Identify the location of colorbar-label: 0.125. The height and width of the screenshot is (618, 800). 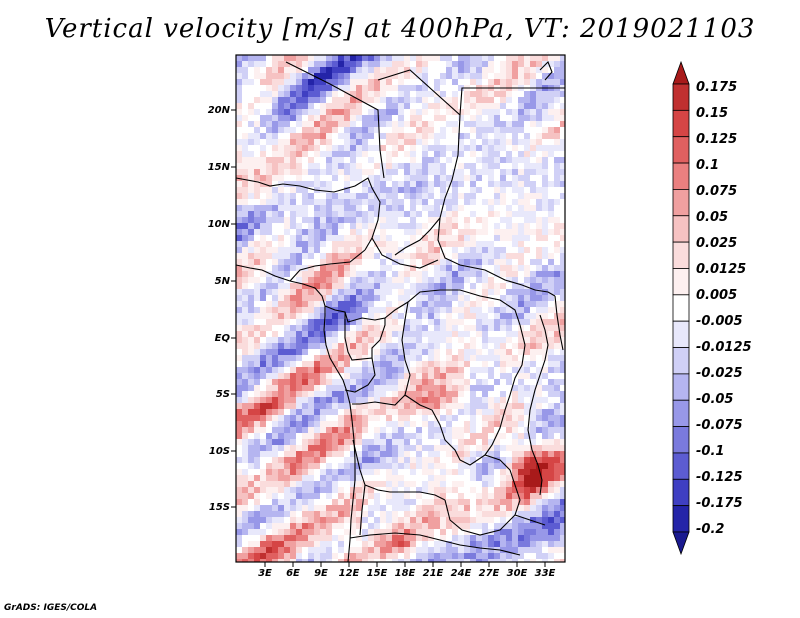
(717, 139).